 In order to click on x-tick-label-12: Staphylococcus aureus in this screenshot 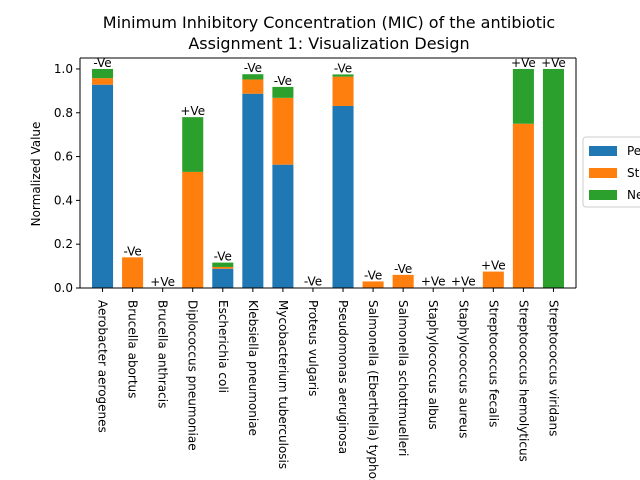, I will do `click(463, 369)`.